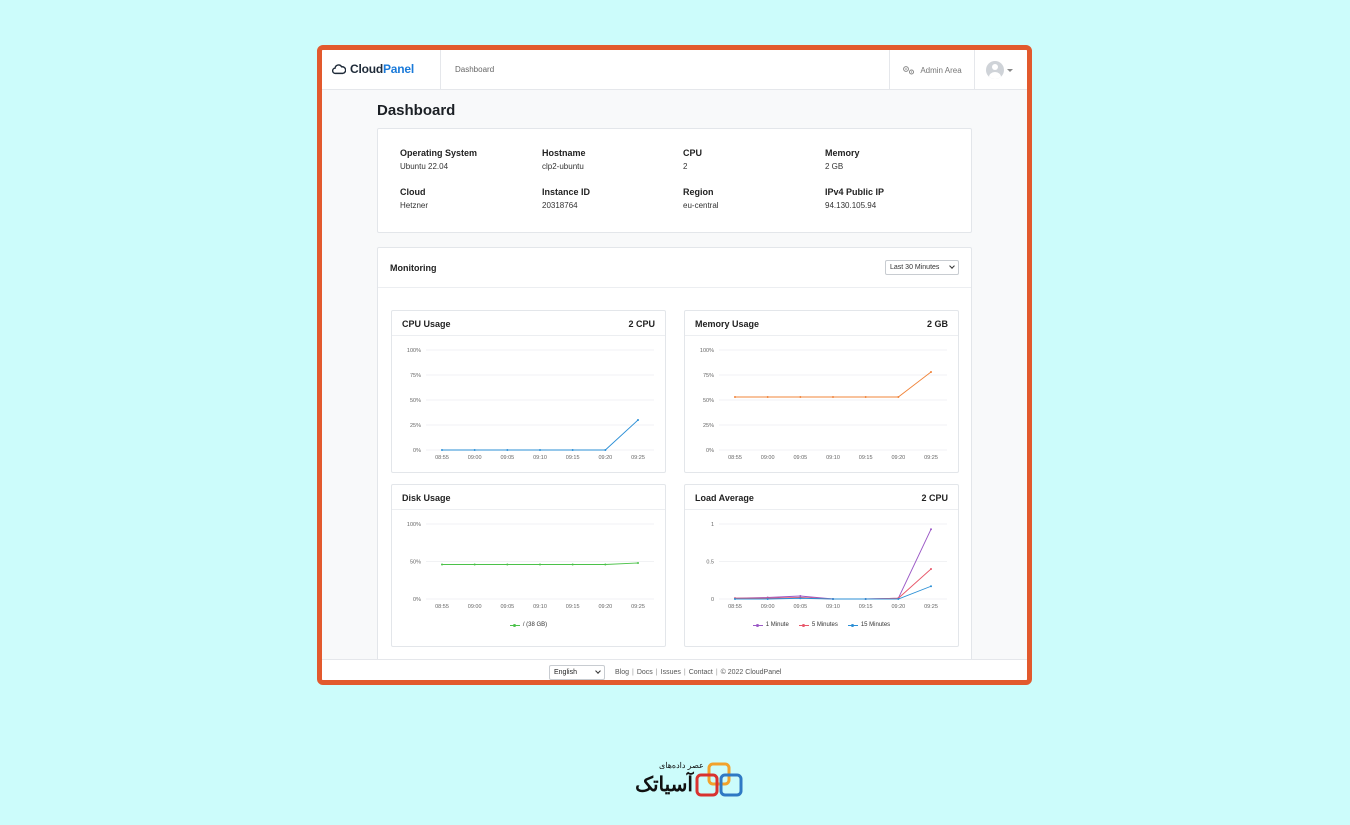  What do you see at coordinates (339, 69) in the screenshot?
I see `cloud-logo-icon` at bounding box center [339, 69].